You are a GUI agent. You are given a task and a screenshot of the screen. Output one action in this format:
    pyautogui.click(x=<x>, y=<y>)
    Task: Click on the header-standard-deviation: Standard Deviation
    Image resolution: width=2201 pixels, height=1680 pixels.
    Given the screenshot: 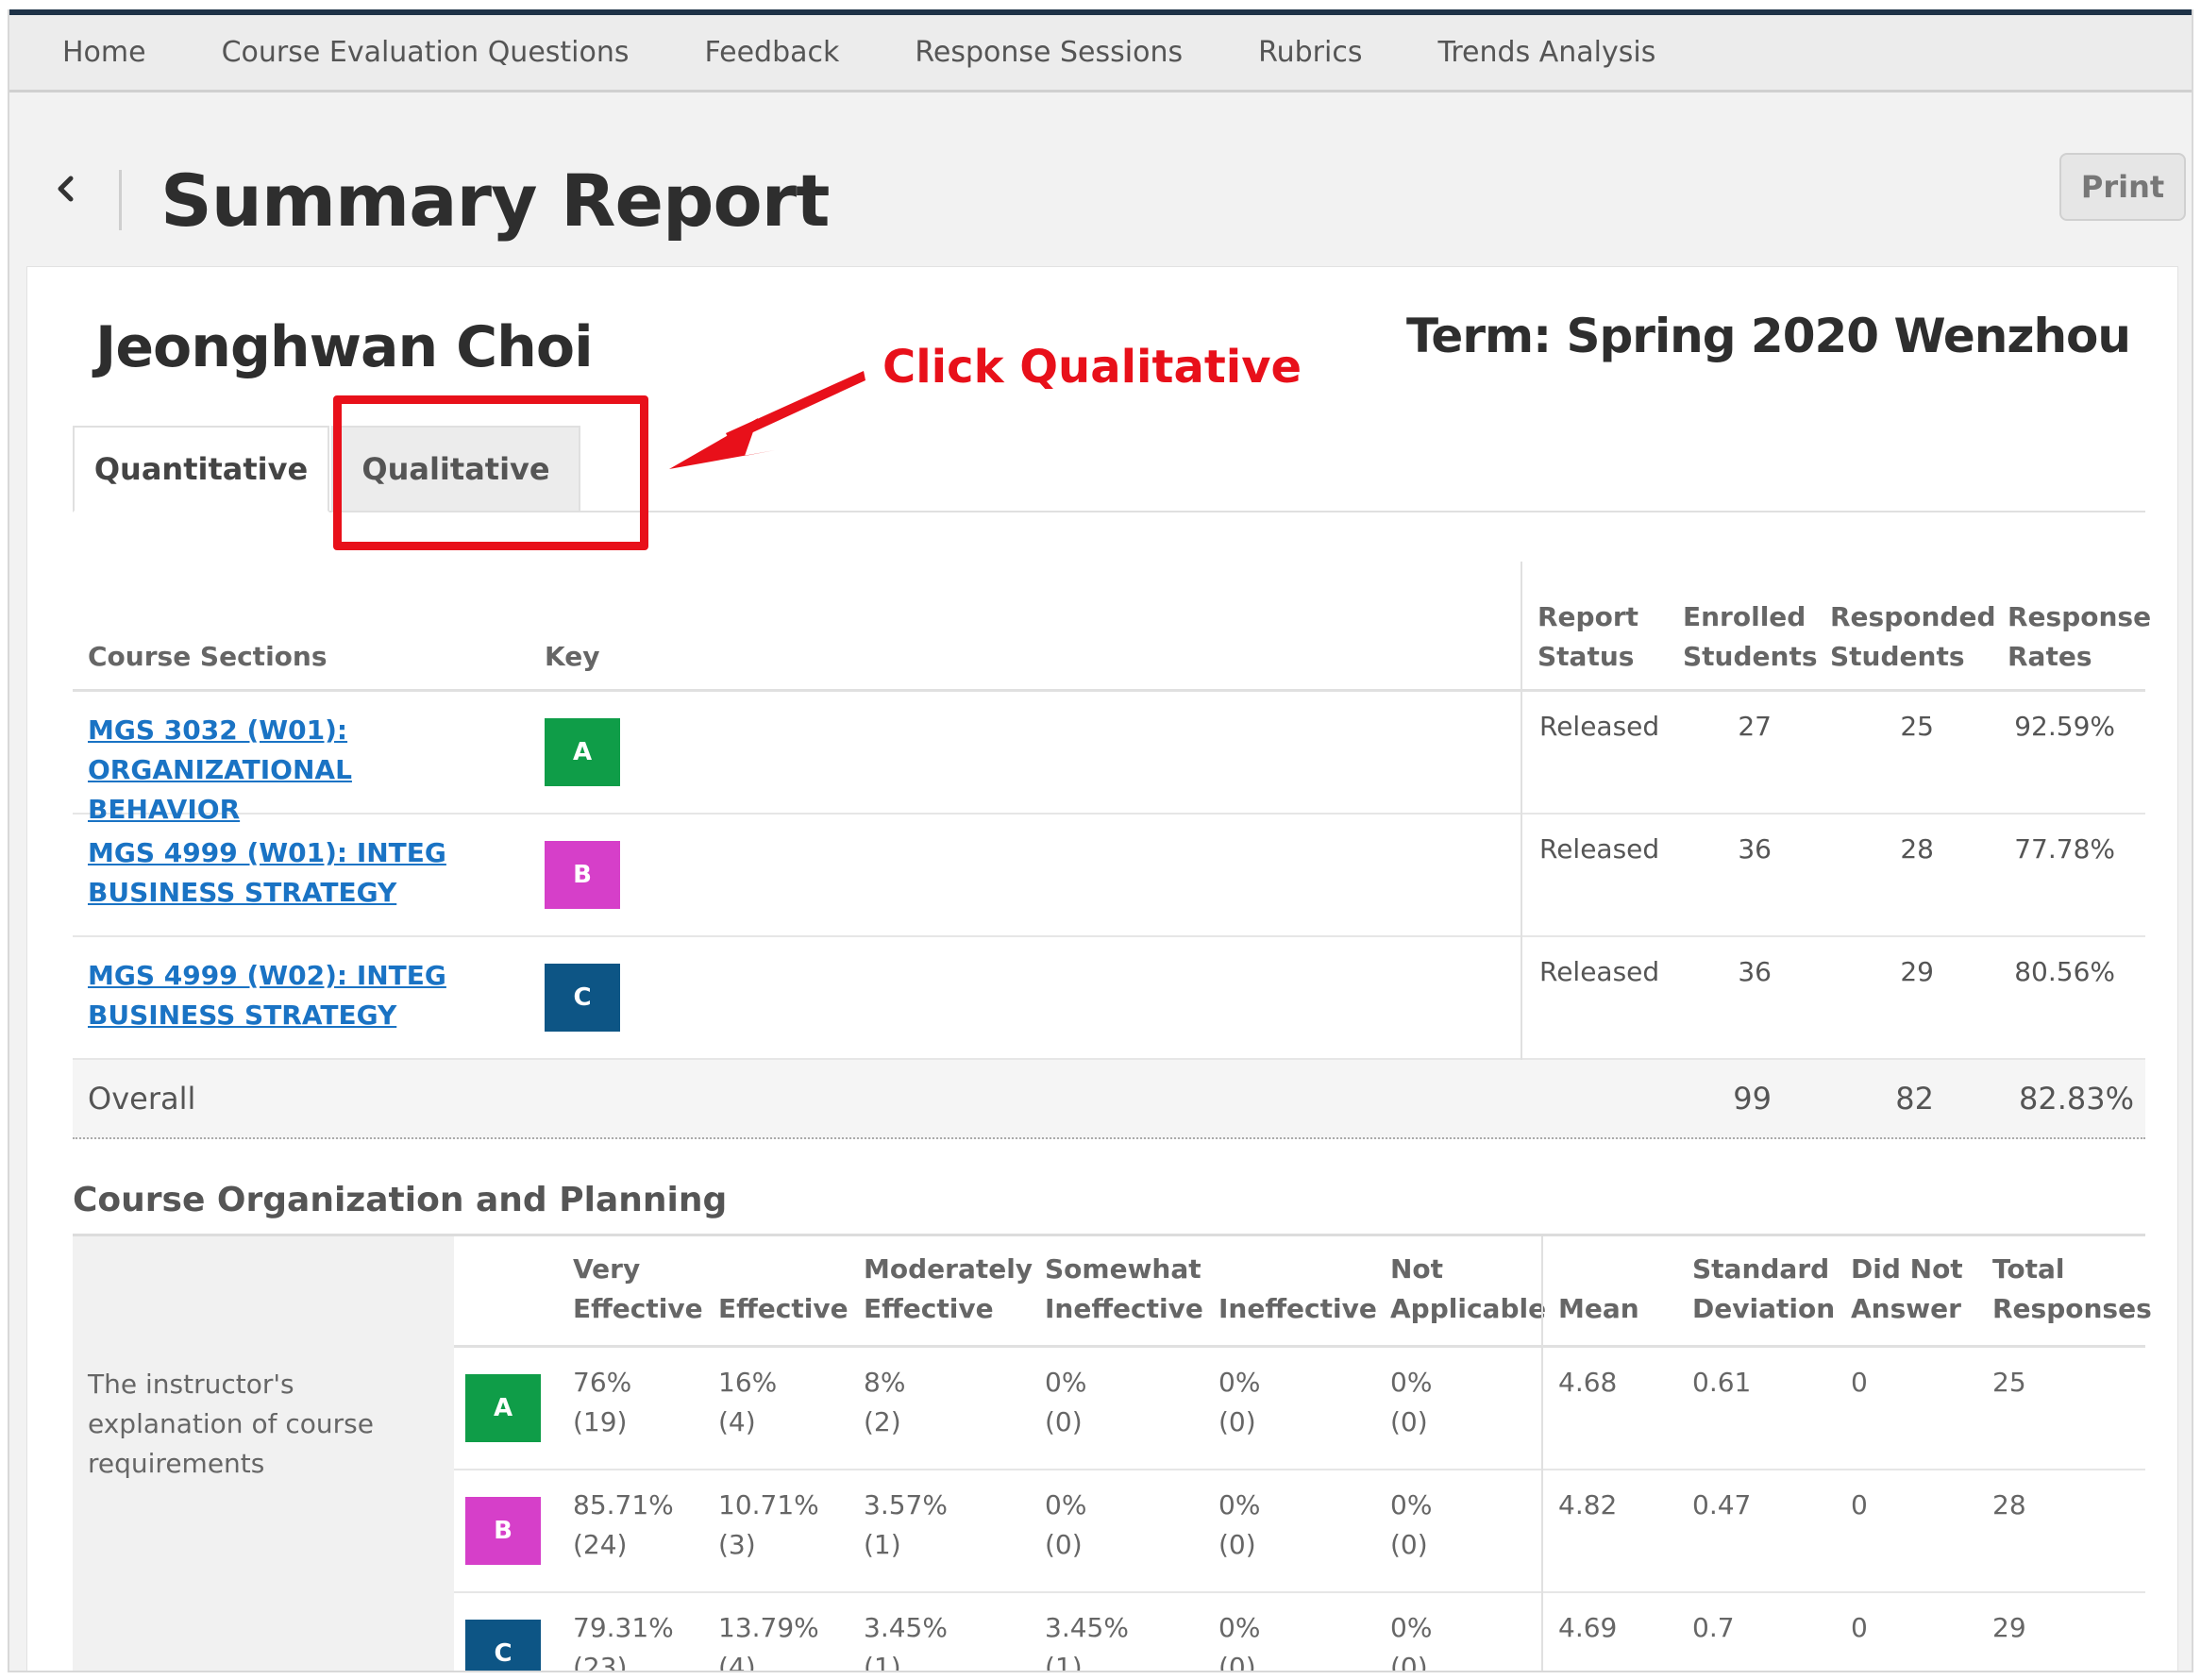 What is the action you would take?
    pyautogui.click(x=1763, y=1289)
    